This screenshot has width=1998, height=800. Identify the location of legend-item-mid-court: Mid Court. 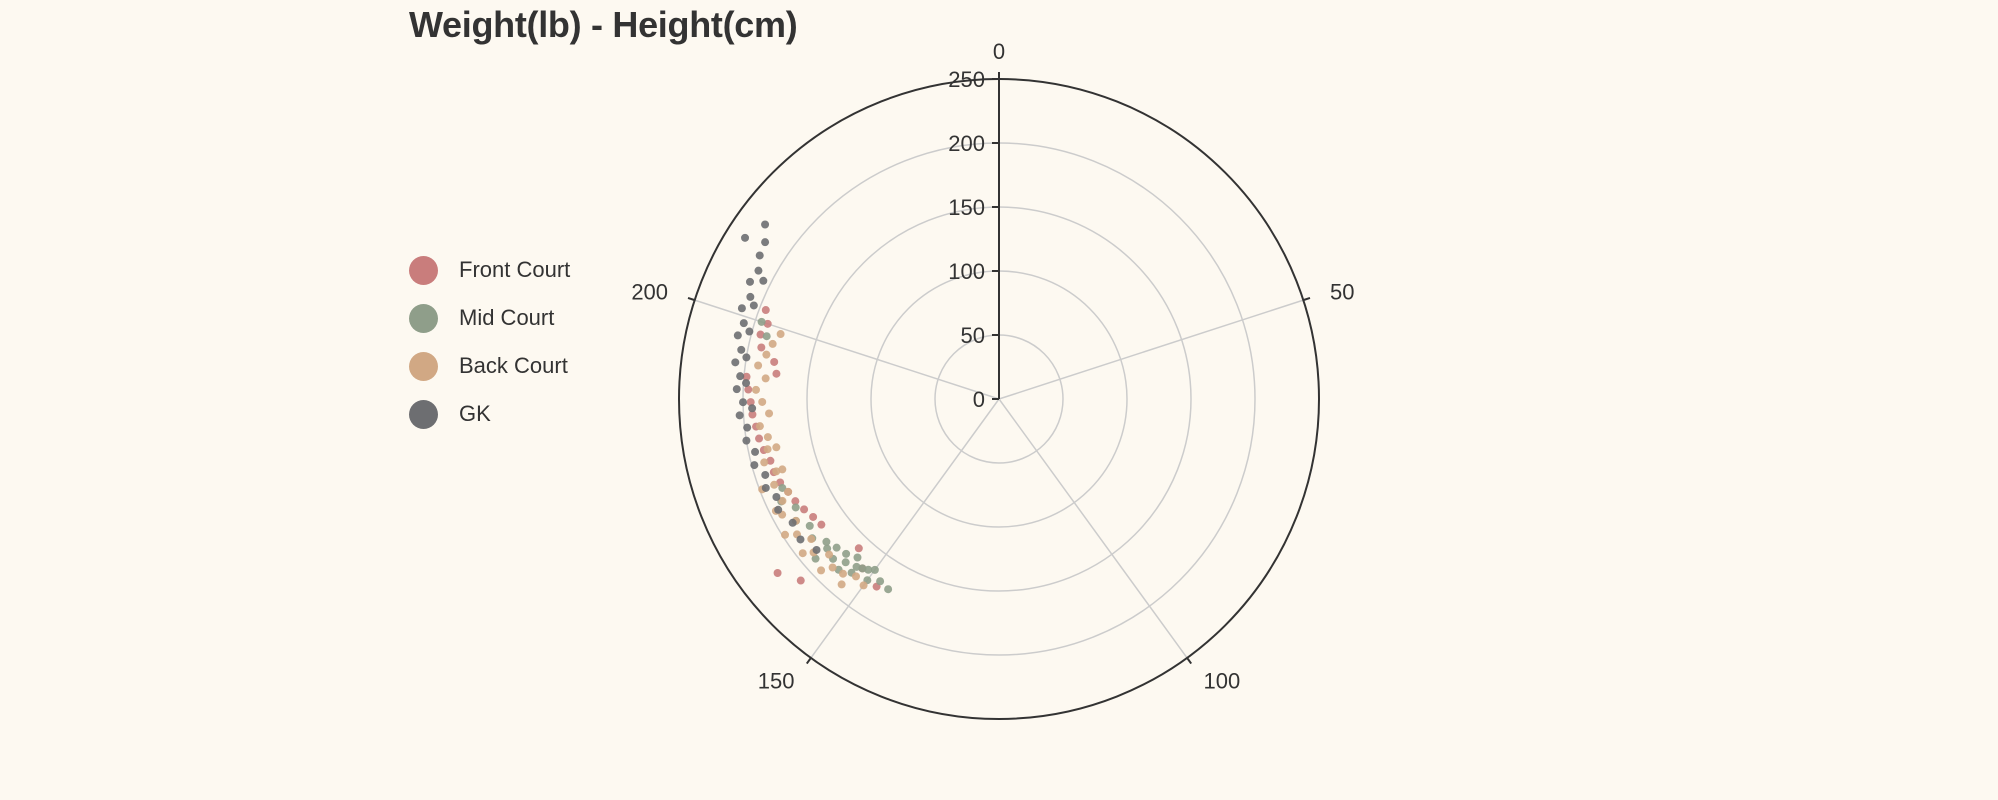
(489, 318).